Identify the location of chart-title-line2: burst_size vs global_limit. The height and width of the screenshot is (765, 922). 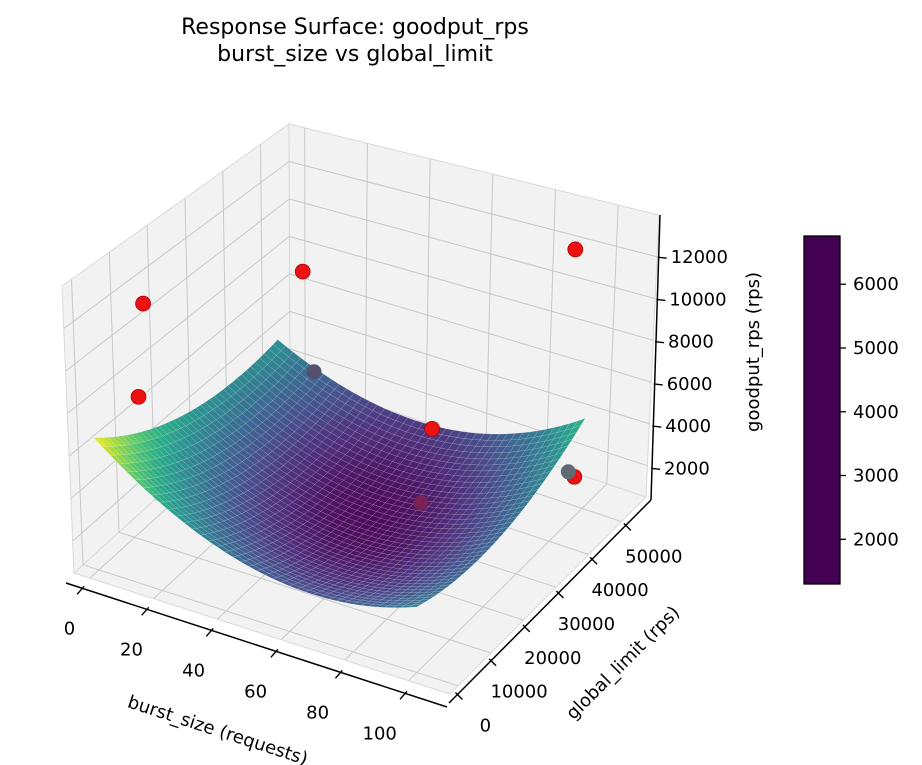
(355, 54).